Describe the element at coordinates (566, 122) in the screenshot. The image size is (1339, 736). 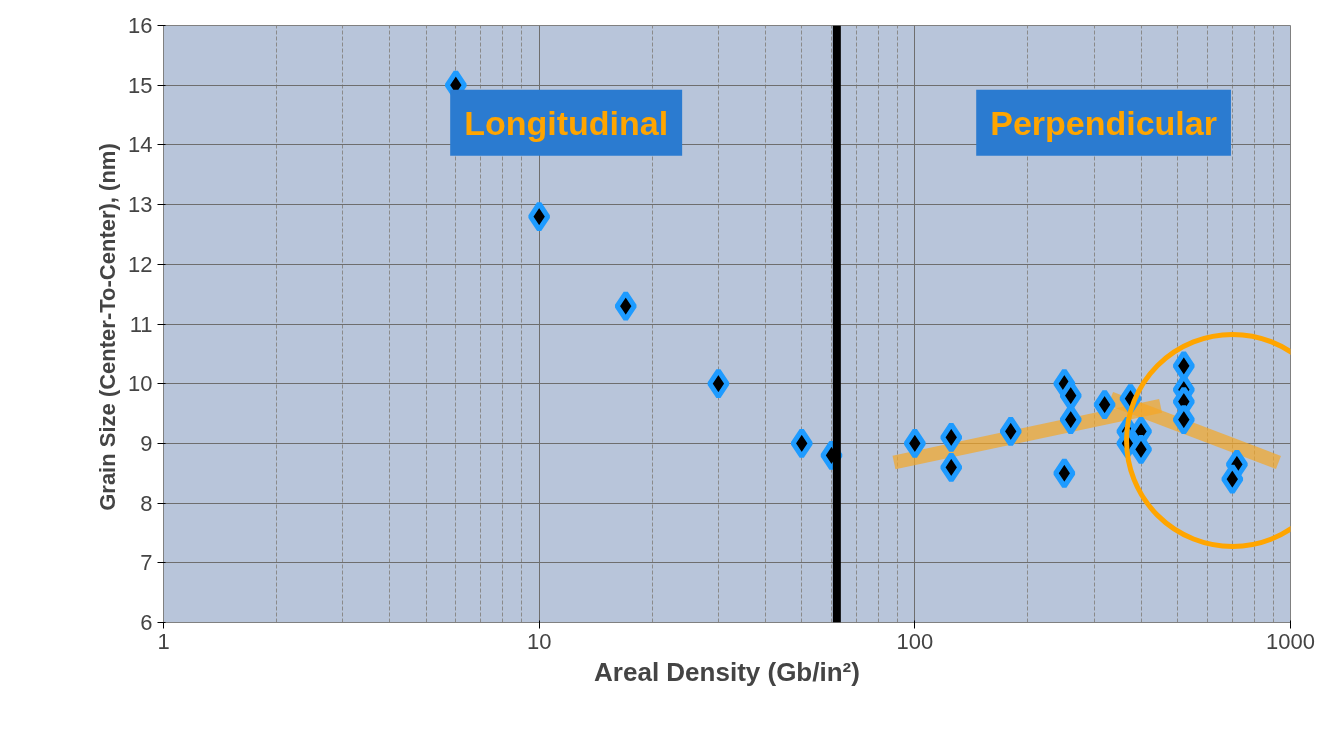
I see `annotation: Longitudinal` at that location.